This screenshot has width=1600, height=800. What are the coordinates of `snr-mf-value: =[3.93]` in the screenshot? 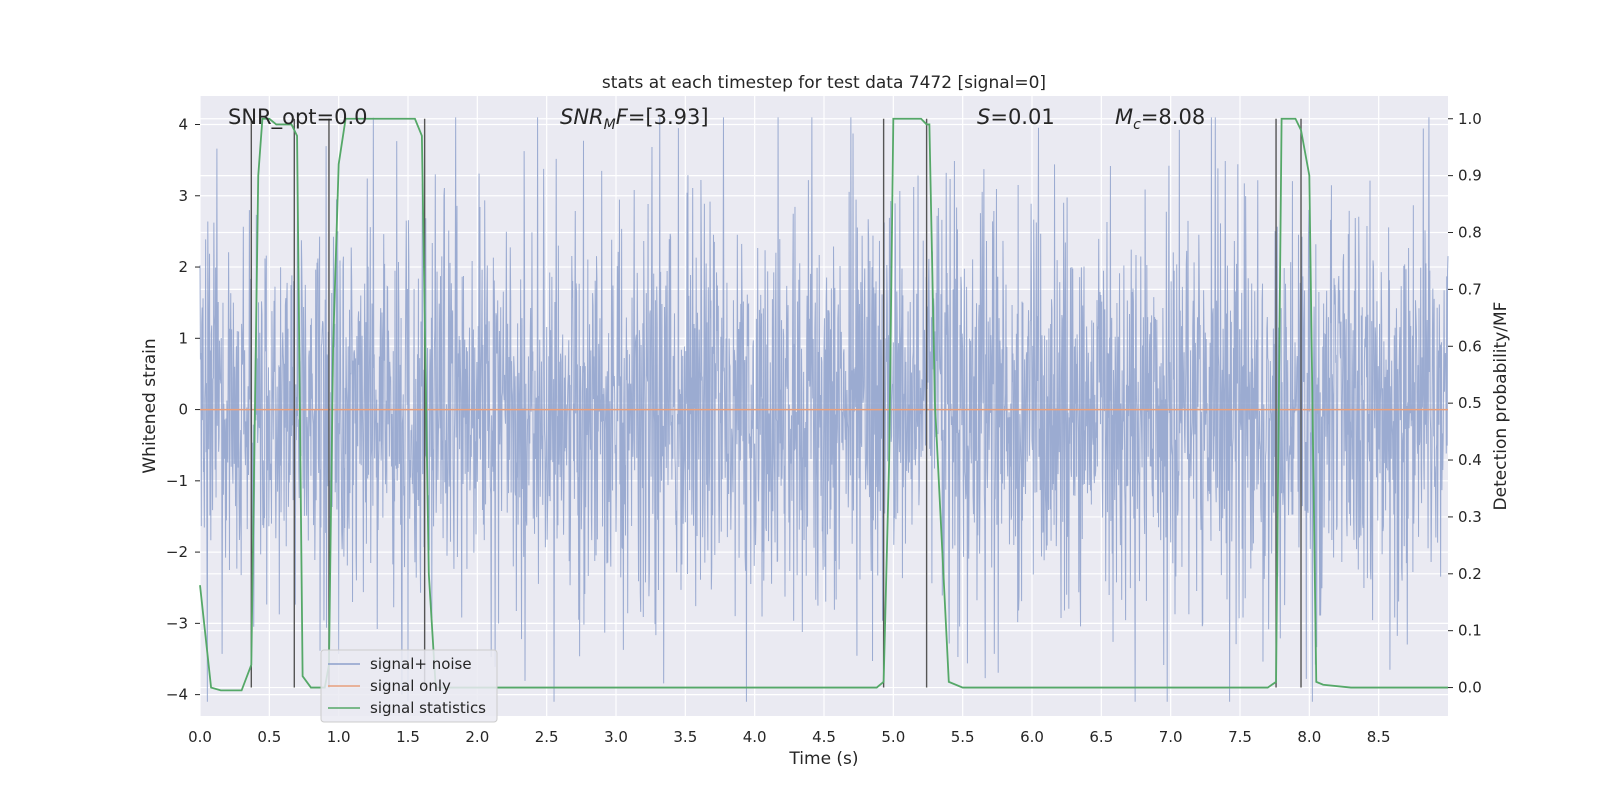 It's located at (668, 117).